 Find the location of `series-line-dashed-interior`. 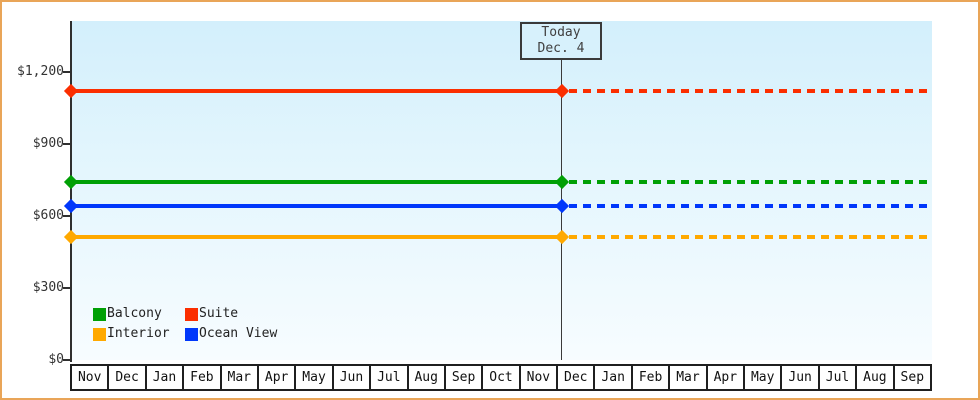

series-line-dashed-interior is located at coordinates (750, 237).